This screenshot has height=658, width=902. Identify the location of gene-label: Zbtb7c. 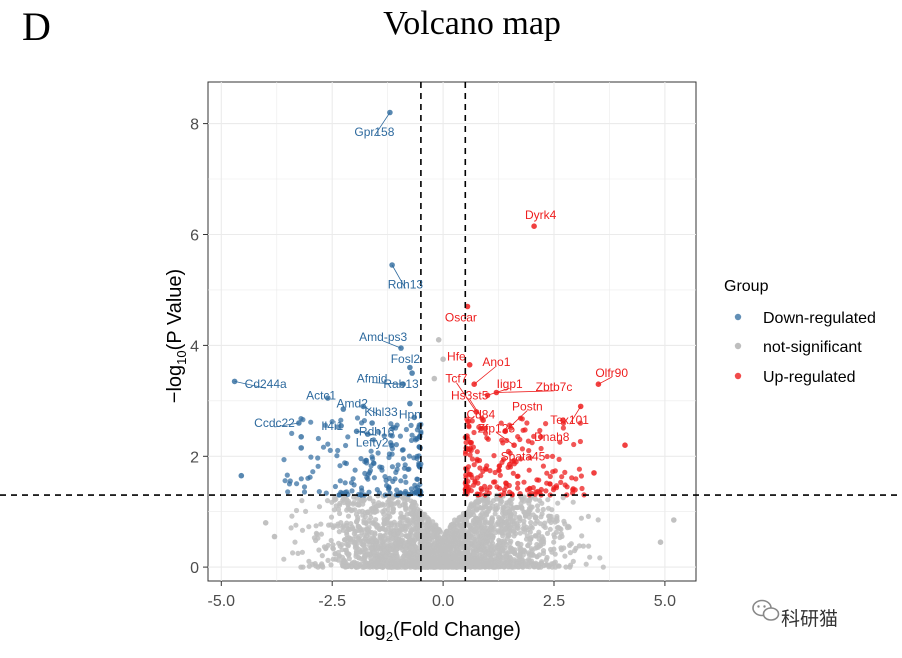
(554, 387).